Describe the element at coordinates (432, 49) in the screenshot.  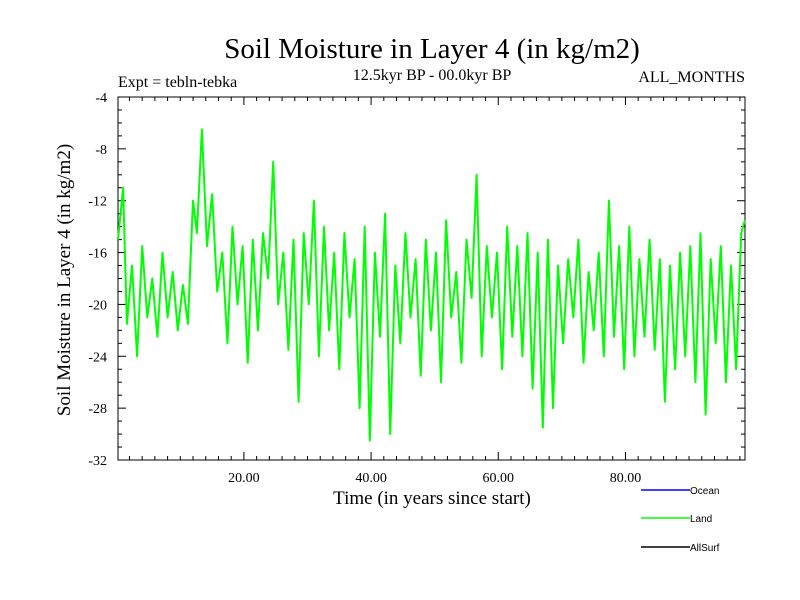
I see `chart-title: Soil Moisture in Layer 4 (in kg/m2)` at that location.